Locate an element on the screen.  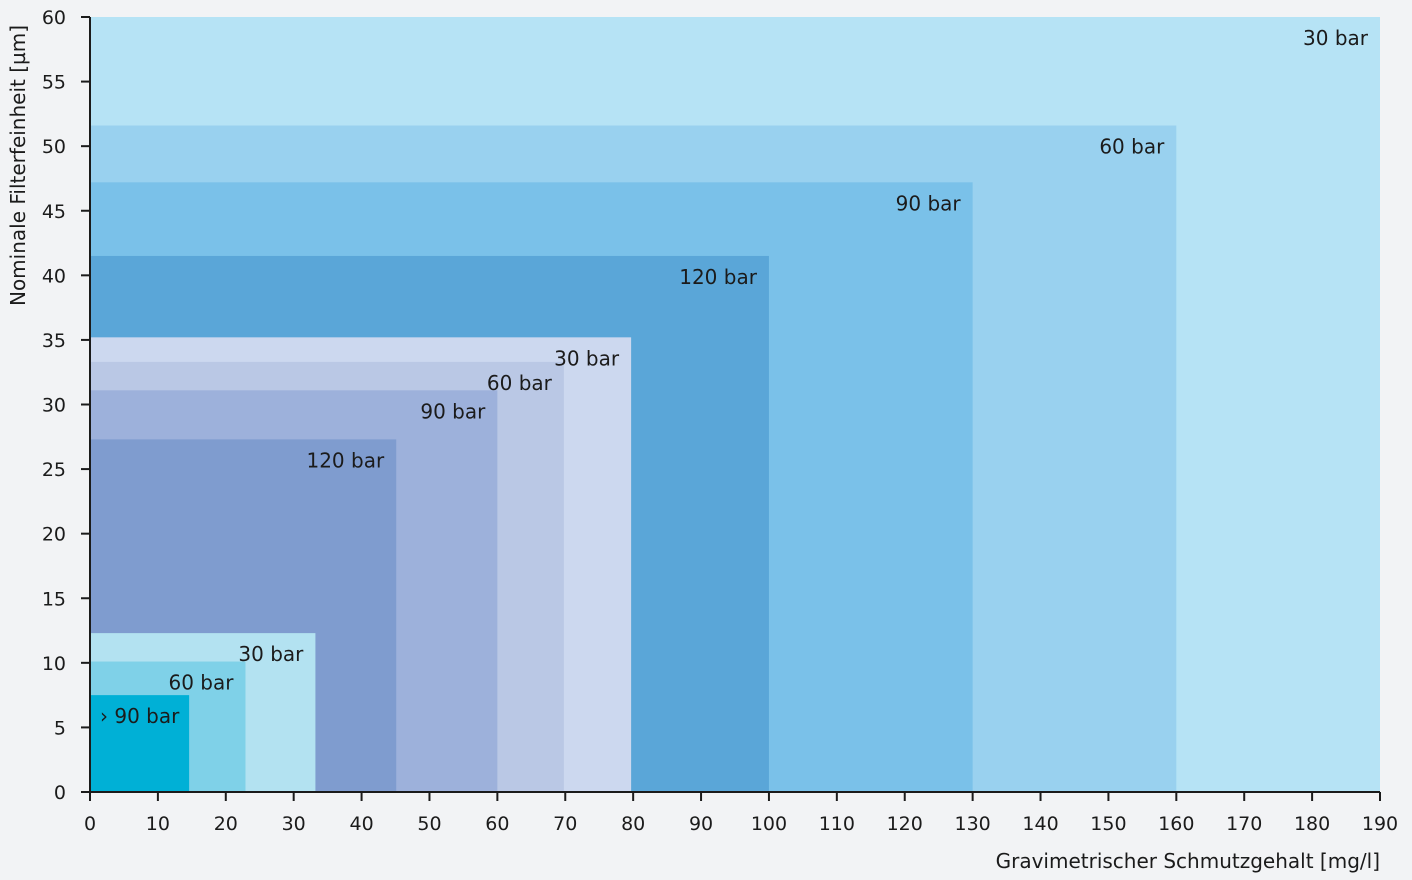
y-tick-label: 50 is located at coordinates (54, 147).